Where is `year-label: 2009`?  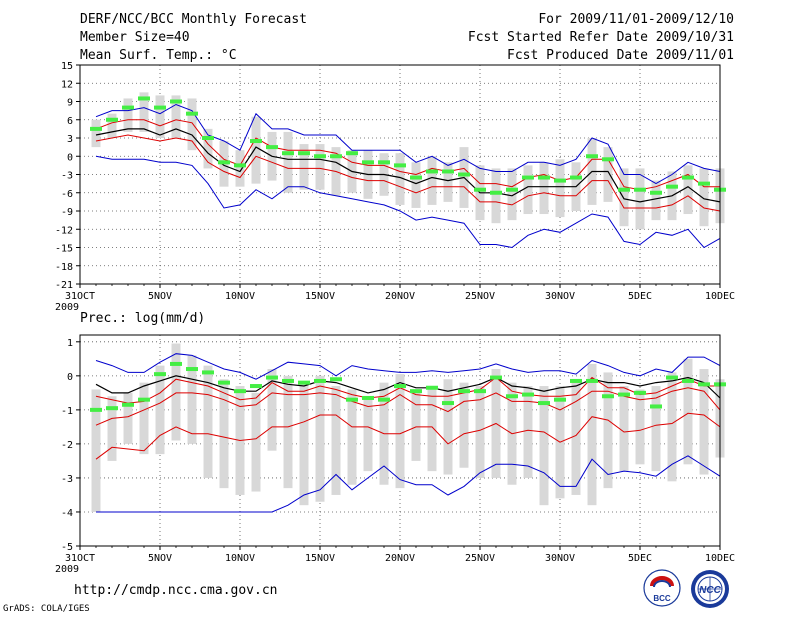 year-label: 2009 is located at coordinates (67, 307).